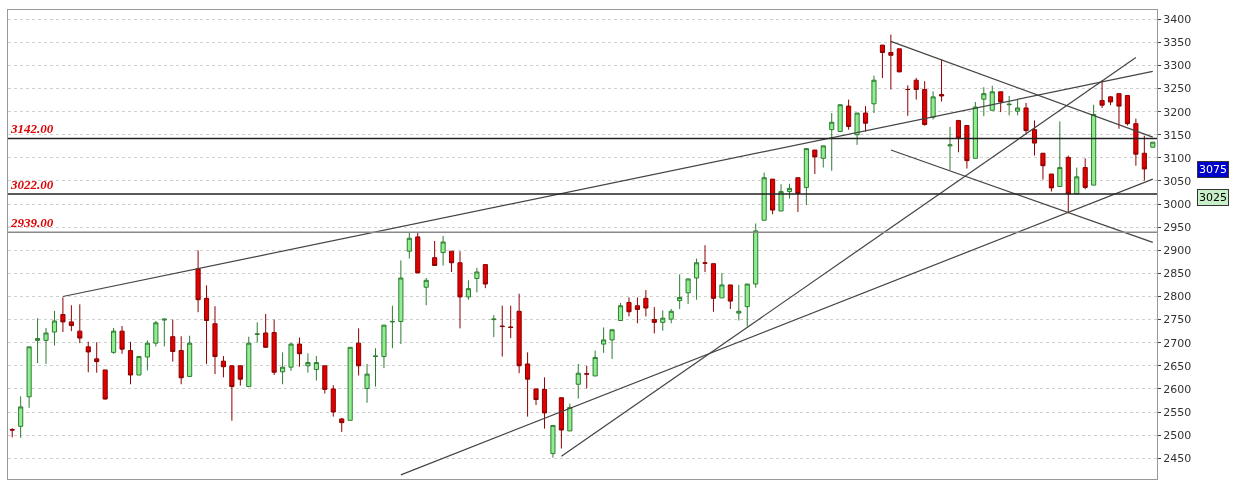 The width and height of the screenshot is (1239, 489). What do you see at coordinates (1177, 181) in the screenshot?
I see `y-tick-label: 3050` at bounding box center [1177, 181].